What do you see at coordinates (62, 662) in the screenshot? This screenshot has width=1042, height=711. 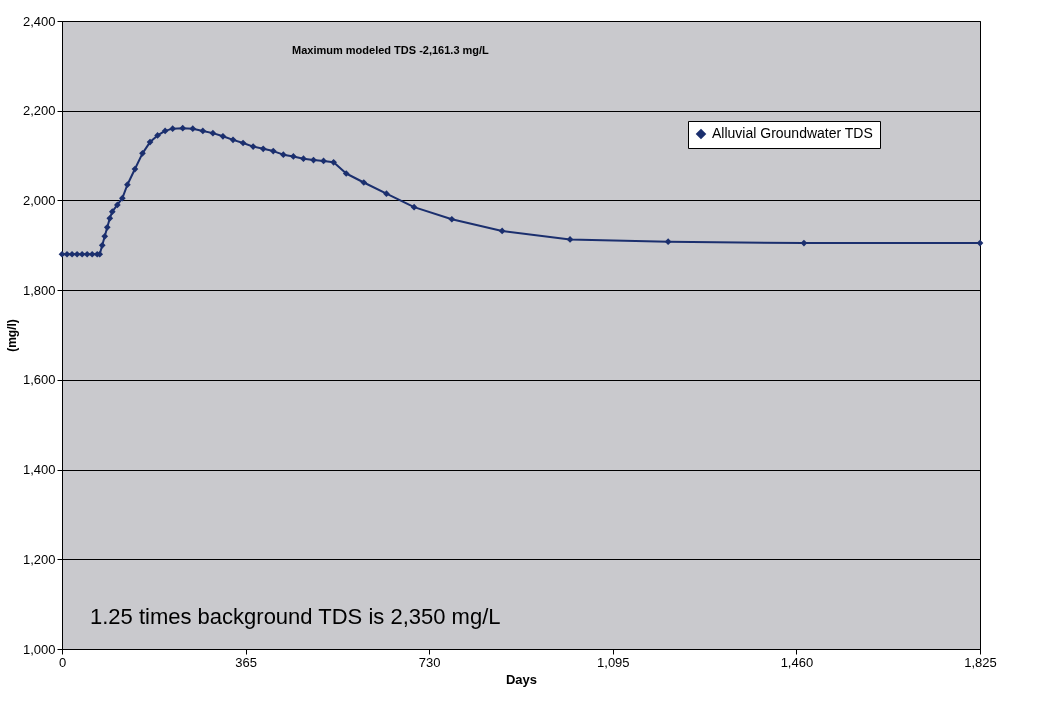 I see `x-tick-label: 0` at bounding box center [62, 662].